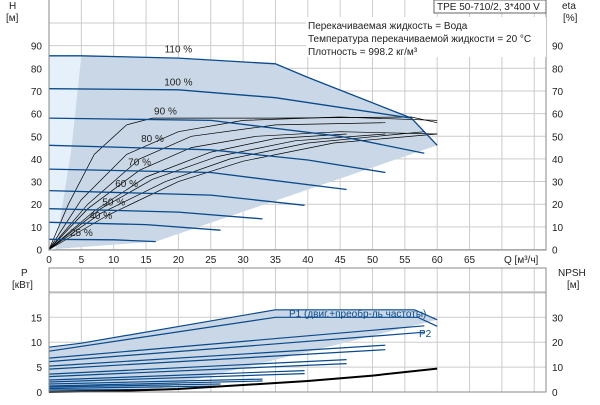 The height and width of the screenshot is (405, 600). What do you see at coordinates (308, 260) in the screenshot?
I see `x-tick-label: 40` at bounding box center [308, 260].